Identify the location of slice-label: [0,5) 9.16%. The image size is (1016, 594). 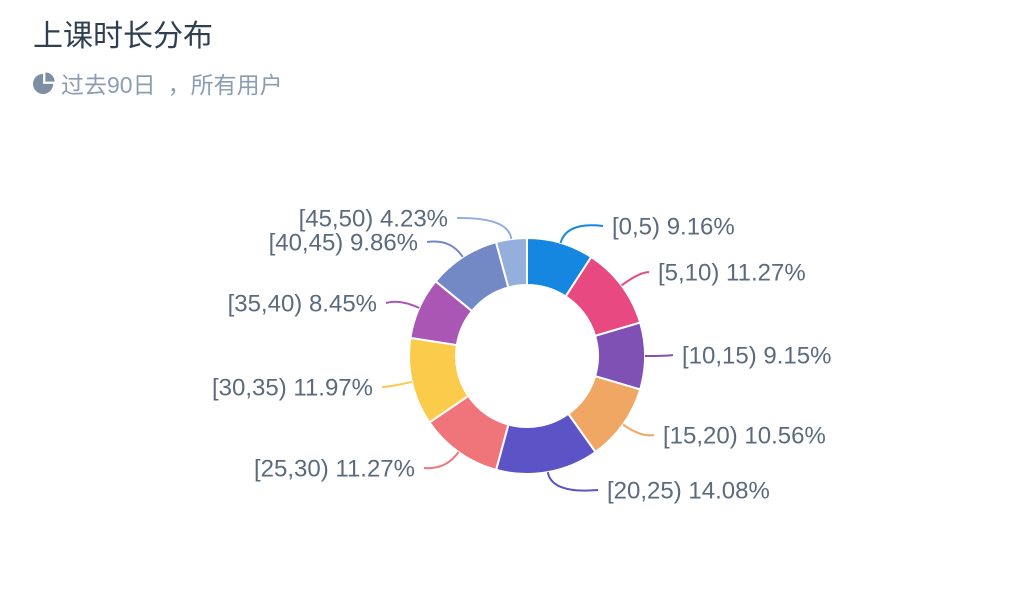
(673, 226).